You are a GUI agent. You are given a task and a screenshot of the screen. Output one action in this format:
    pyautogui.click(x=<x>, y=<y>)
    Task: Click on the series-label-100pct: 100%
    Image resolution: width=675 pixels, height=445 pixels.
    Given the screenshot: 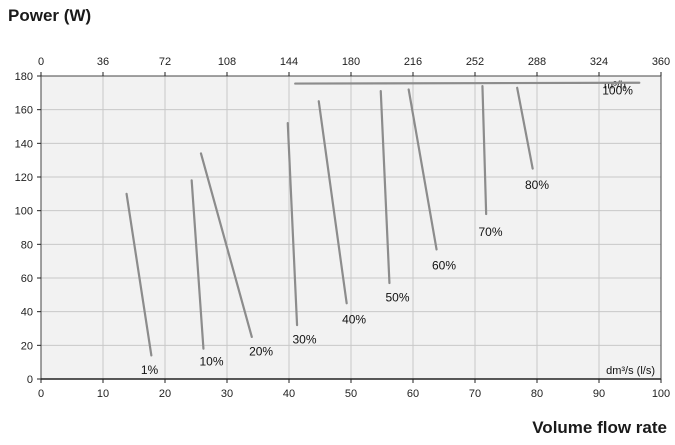 What is the action you would take?
    pyautogui.click(x=617, y=91)
    